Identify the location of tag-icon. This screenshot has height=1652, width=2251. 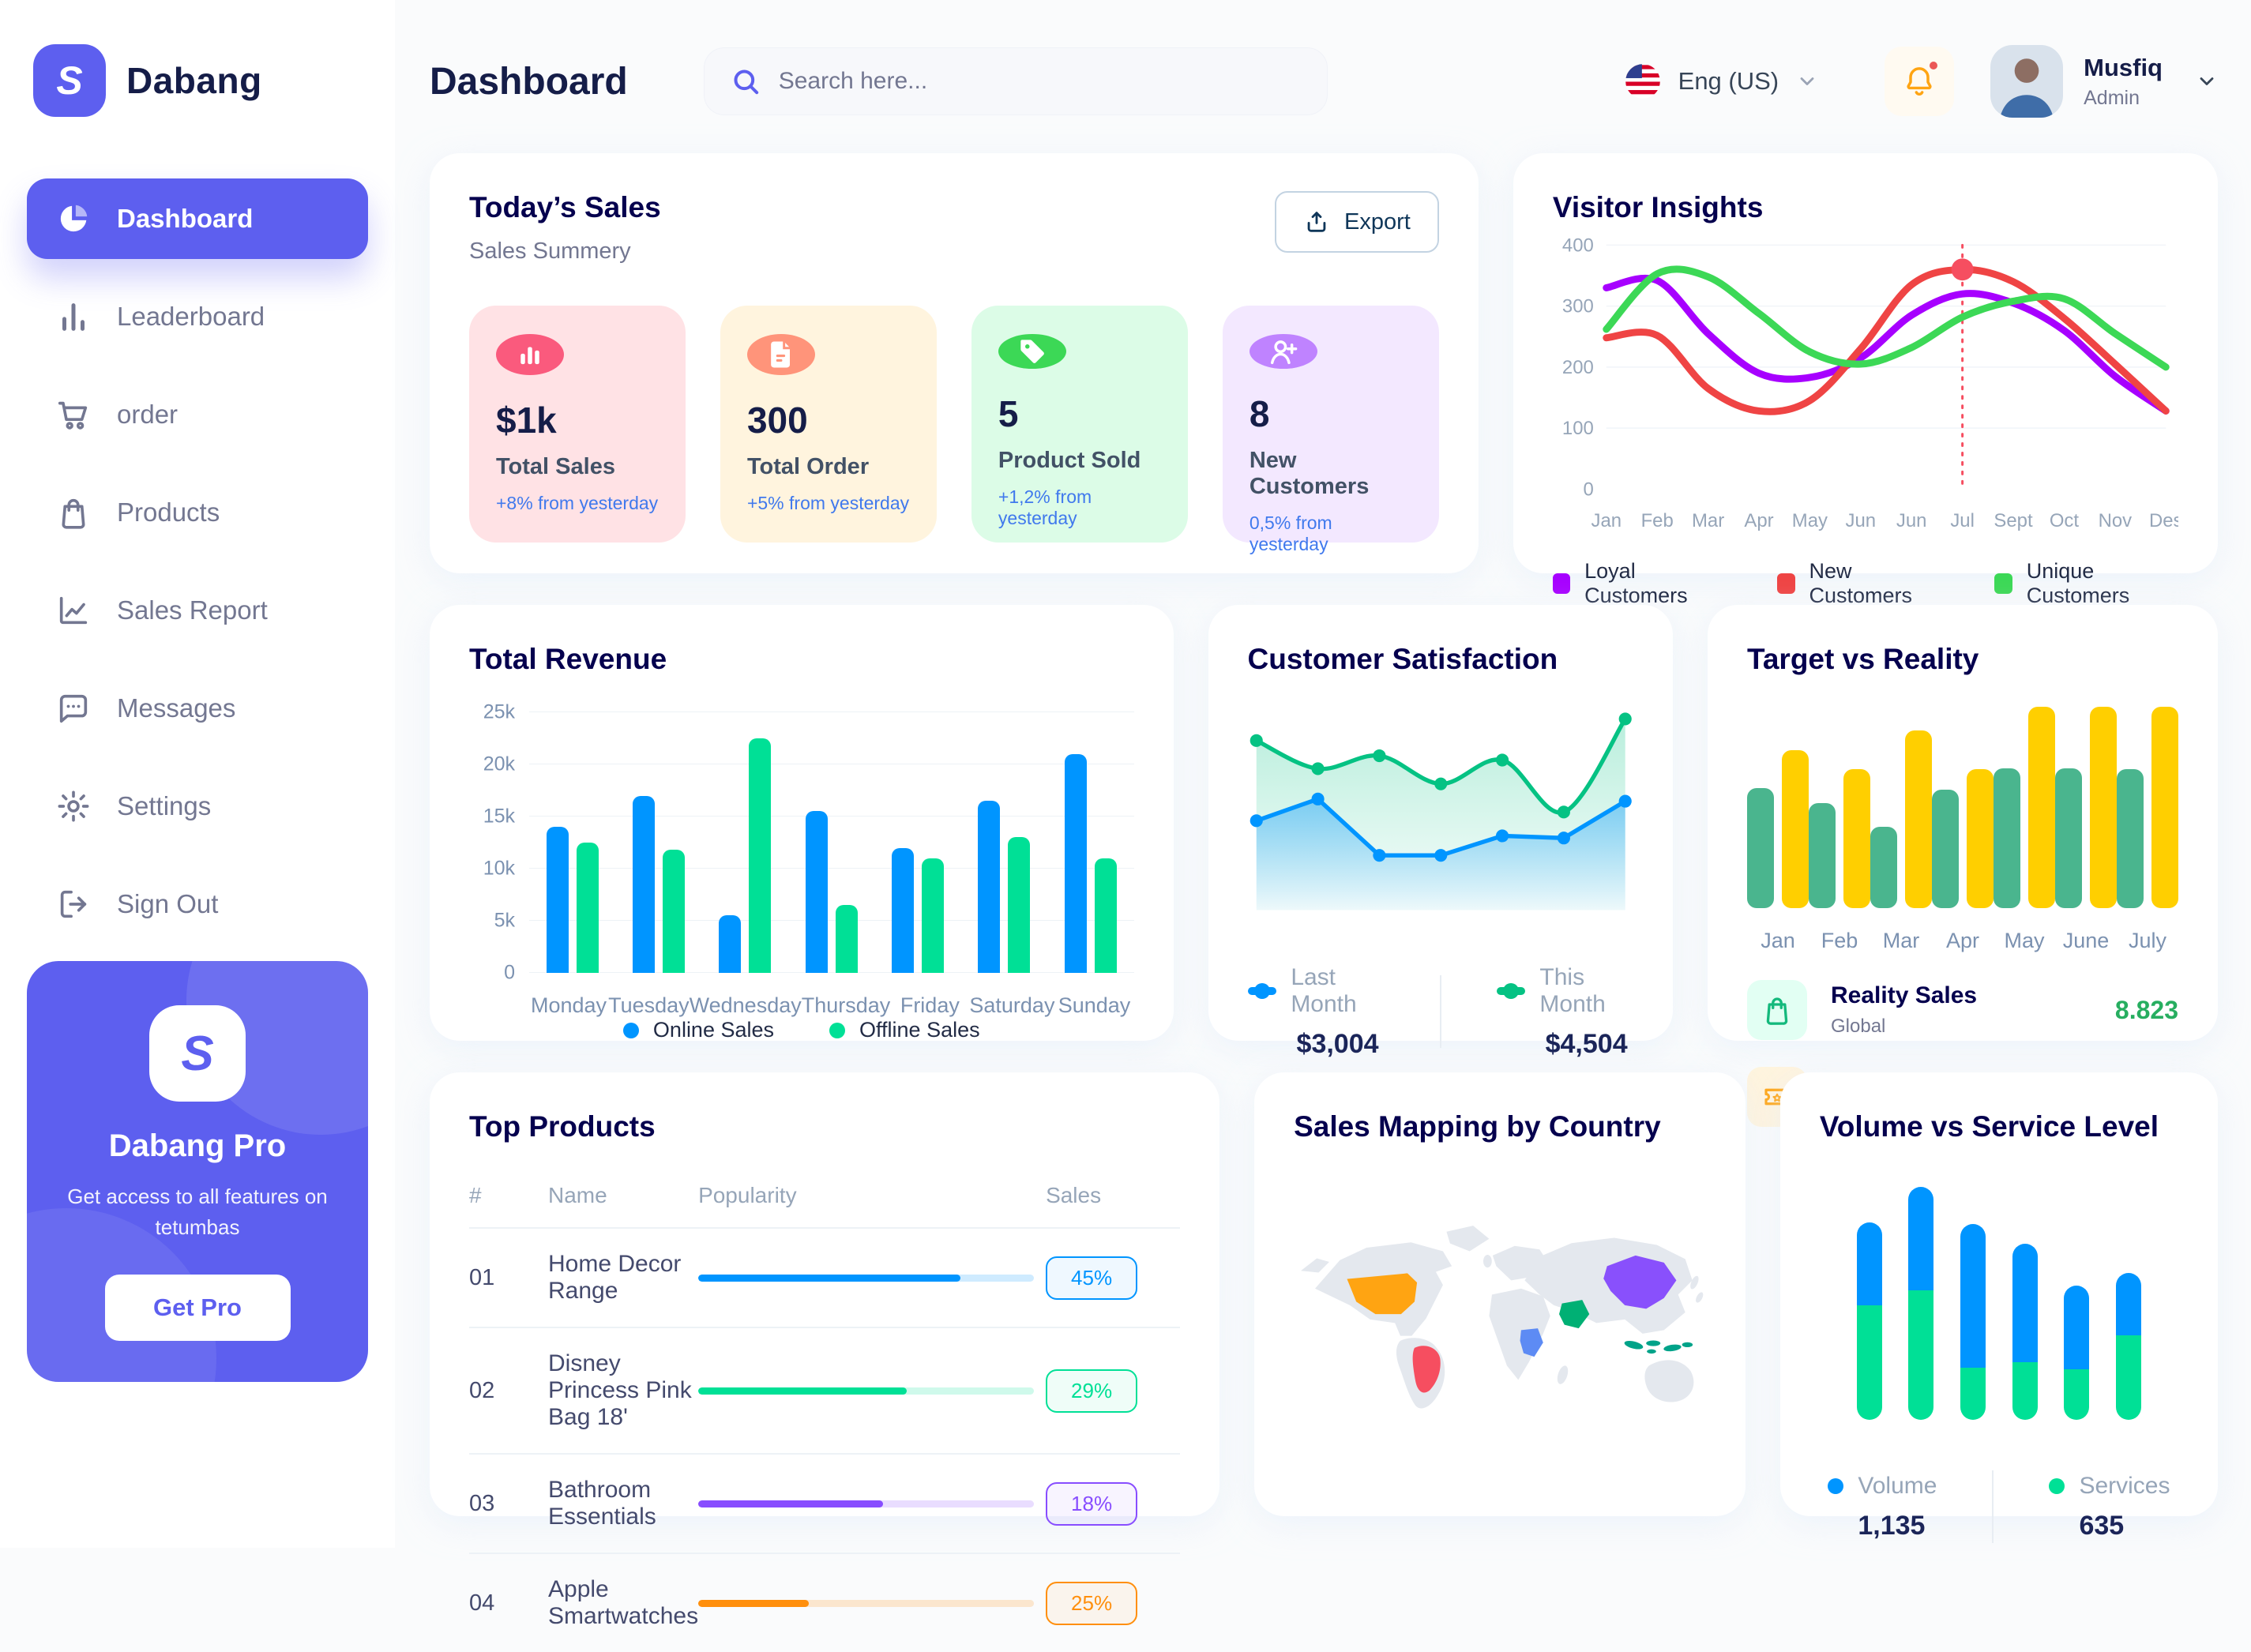
(1032, 351).